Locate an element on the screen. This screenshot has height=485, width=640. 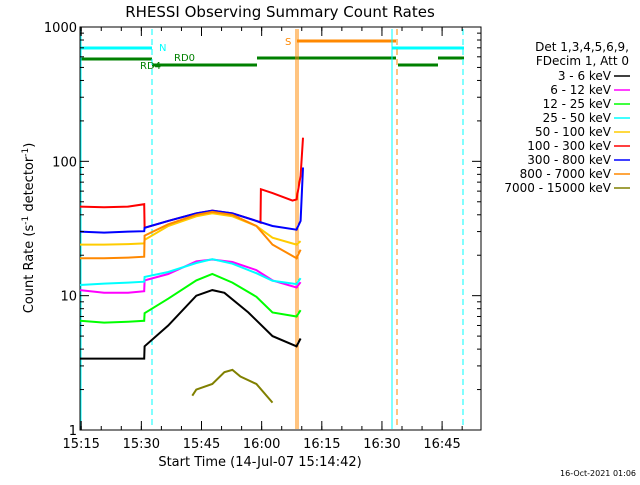
legend-label-100-300-kev: 100 - 300 keV is located at coordinates (569, 146).